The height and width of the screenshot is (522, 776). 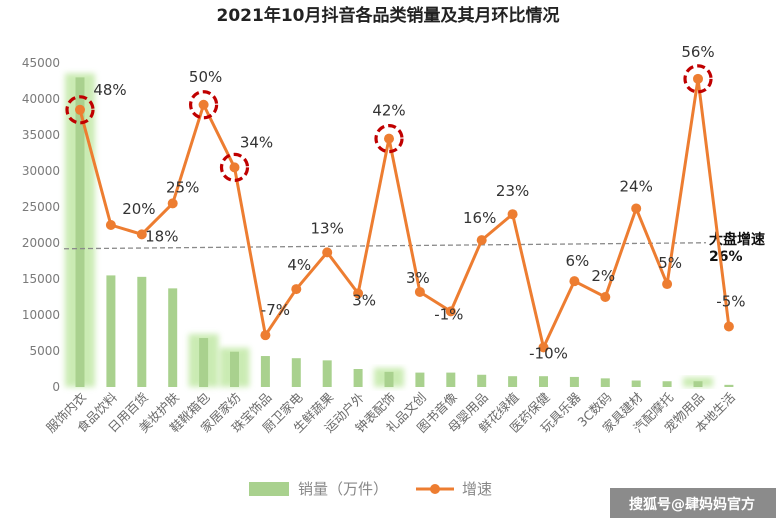 What do you see at coordinates (512, 191) in the screenshot?
I see `growth-label: 23%` at bounding box center [512, 191].